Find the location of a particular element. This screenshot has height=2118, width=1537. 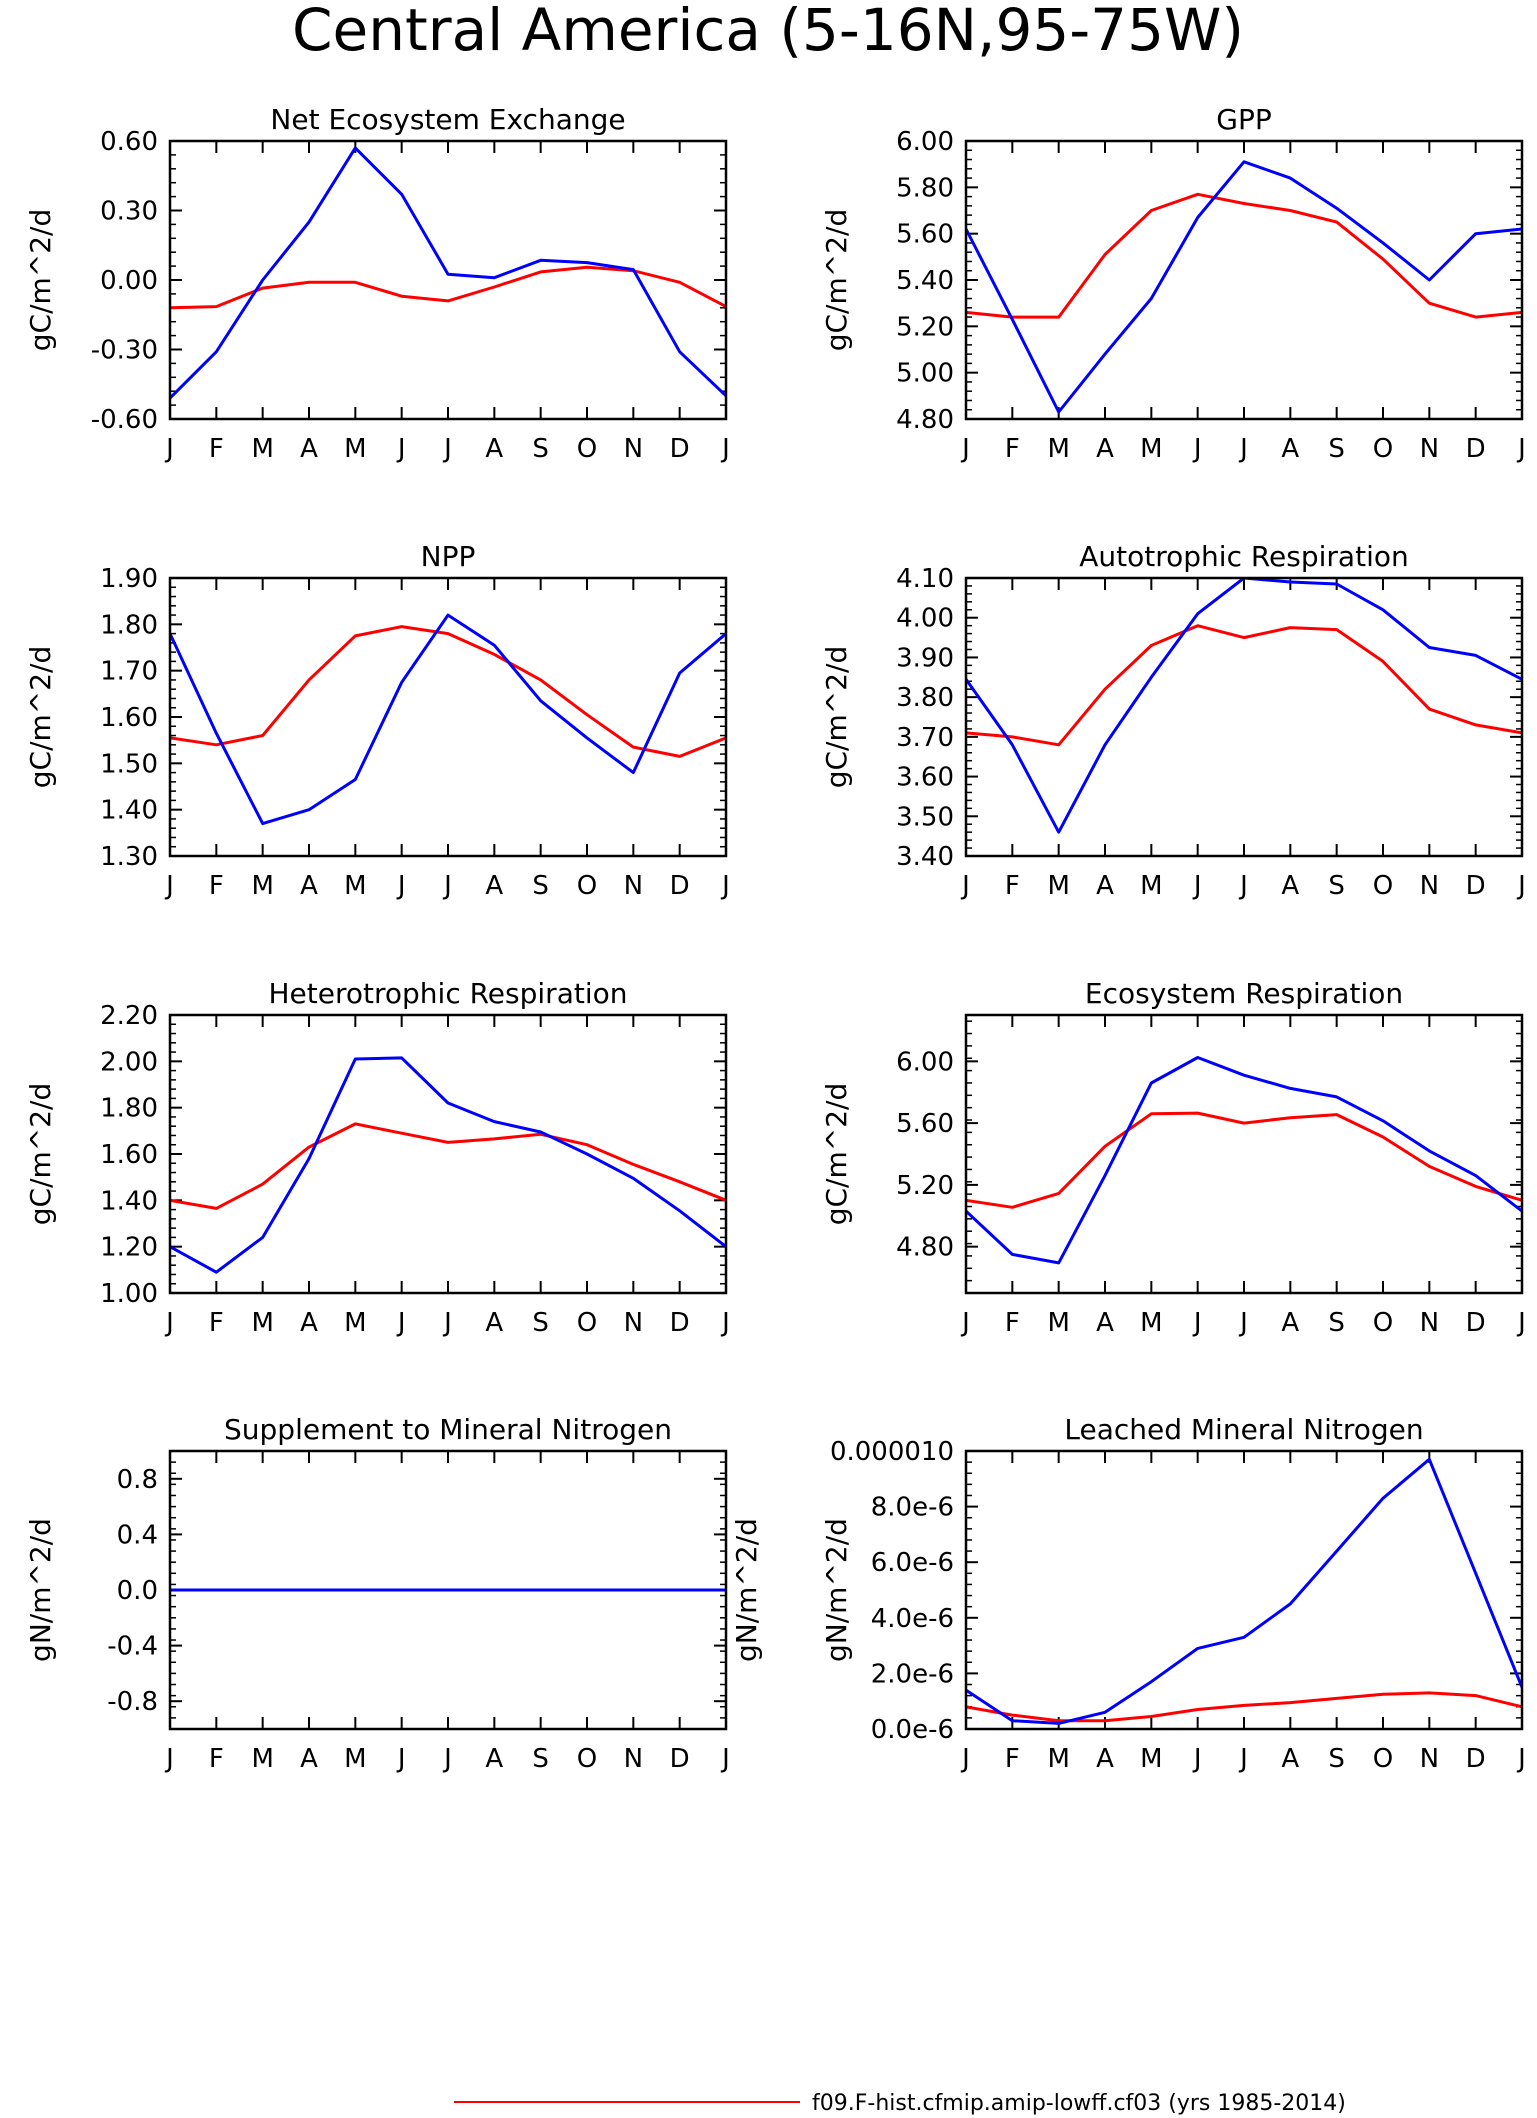

y-tick-label: 5.20 is located at coordinates (925, 1186).